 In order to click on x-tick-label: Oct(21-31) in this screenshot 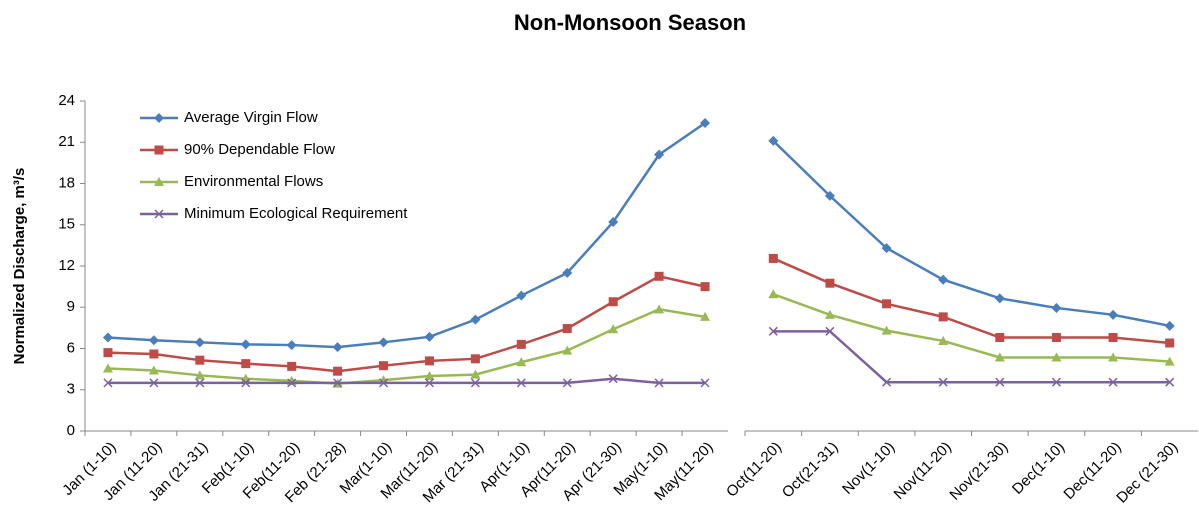, I will do `click(810, 470)`.